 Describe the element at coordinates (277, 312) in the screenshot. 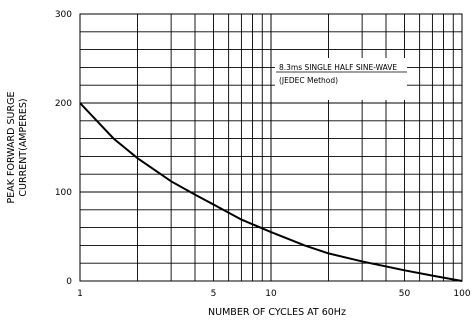

I see `x-axis-label: NUMBER OF CYCLES AT 60Hz` at that location.